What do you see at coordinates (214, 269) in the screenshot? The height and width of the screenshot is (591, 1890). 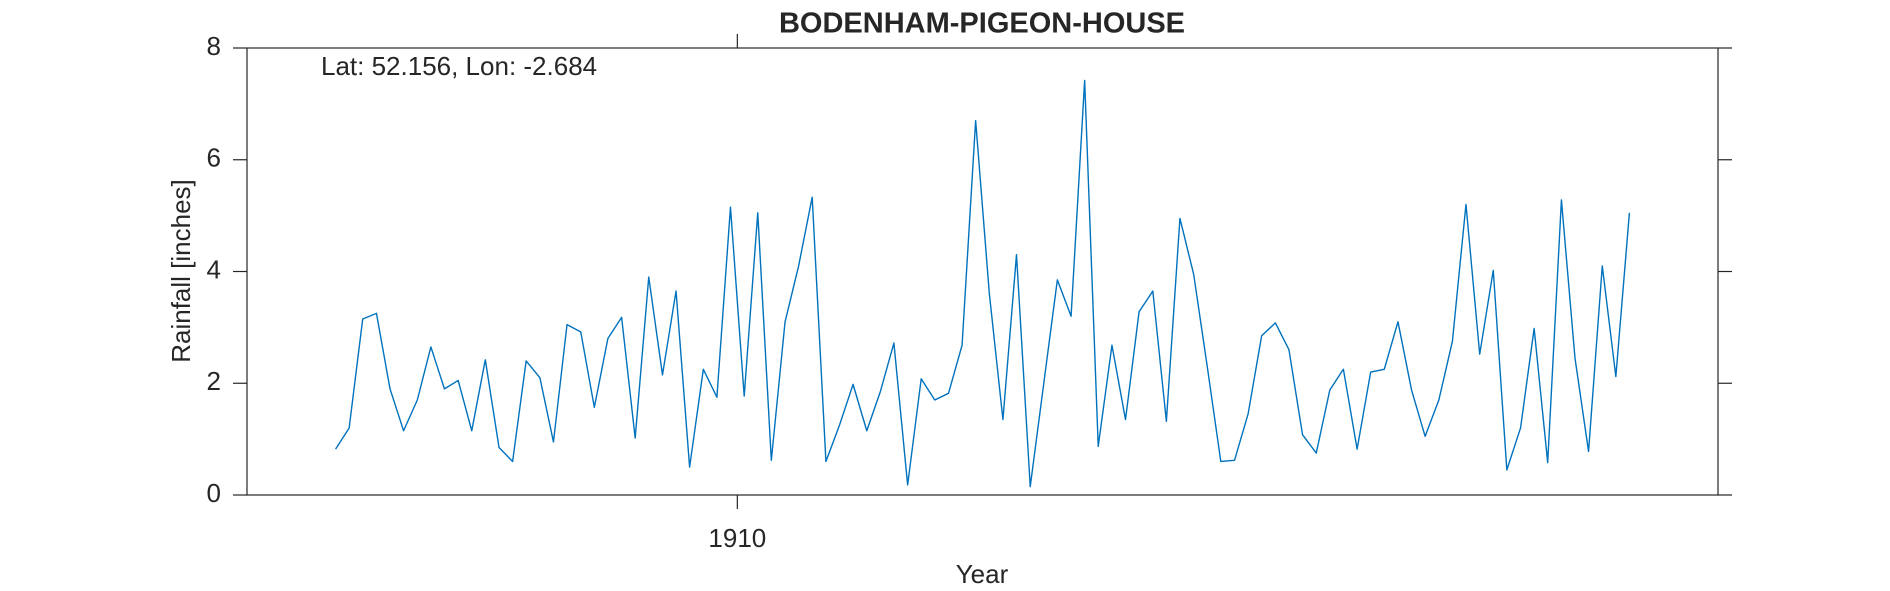 I see `y-tick-label: 4` at bounding box center [214, 269].